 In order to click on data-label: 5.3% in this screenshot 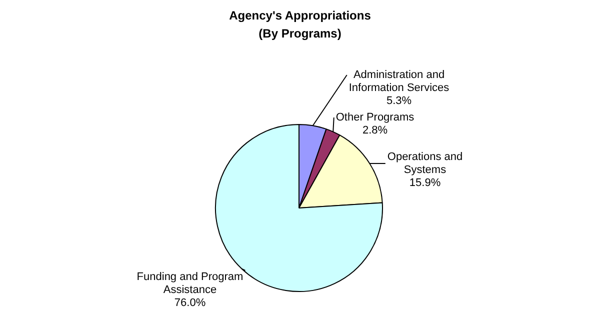, I will do `click(399, 101)`.